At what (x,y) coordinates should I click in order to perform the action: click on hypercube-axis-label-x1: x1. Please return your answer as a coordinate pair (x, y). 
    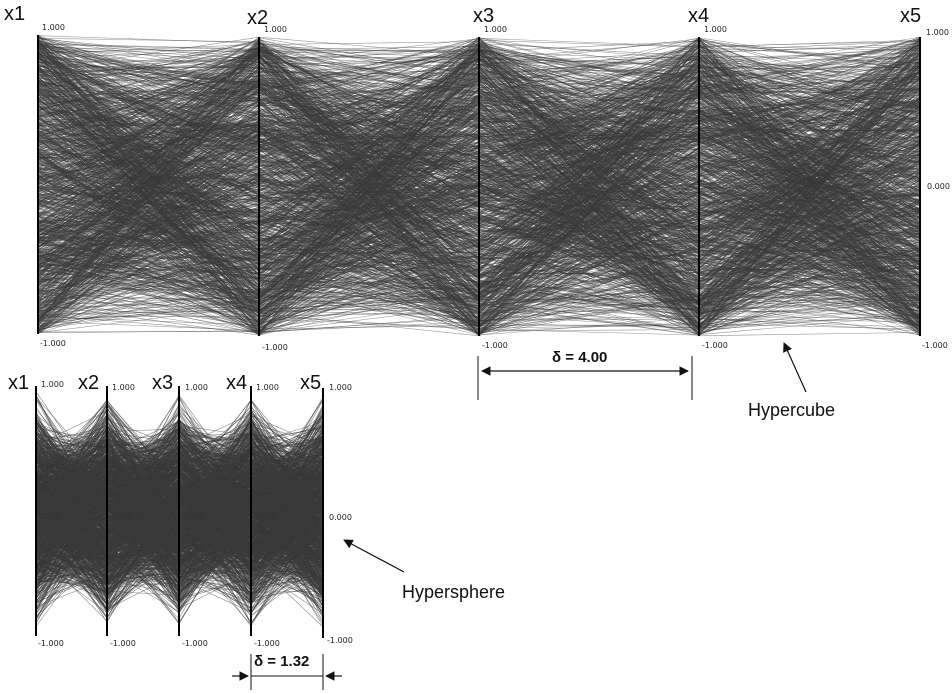
    Looking at the image, I should click on (14, 14).